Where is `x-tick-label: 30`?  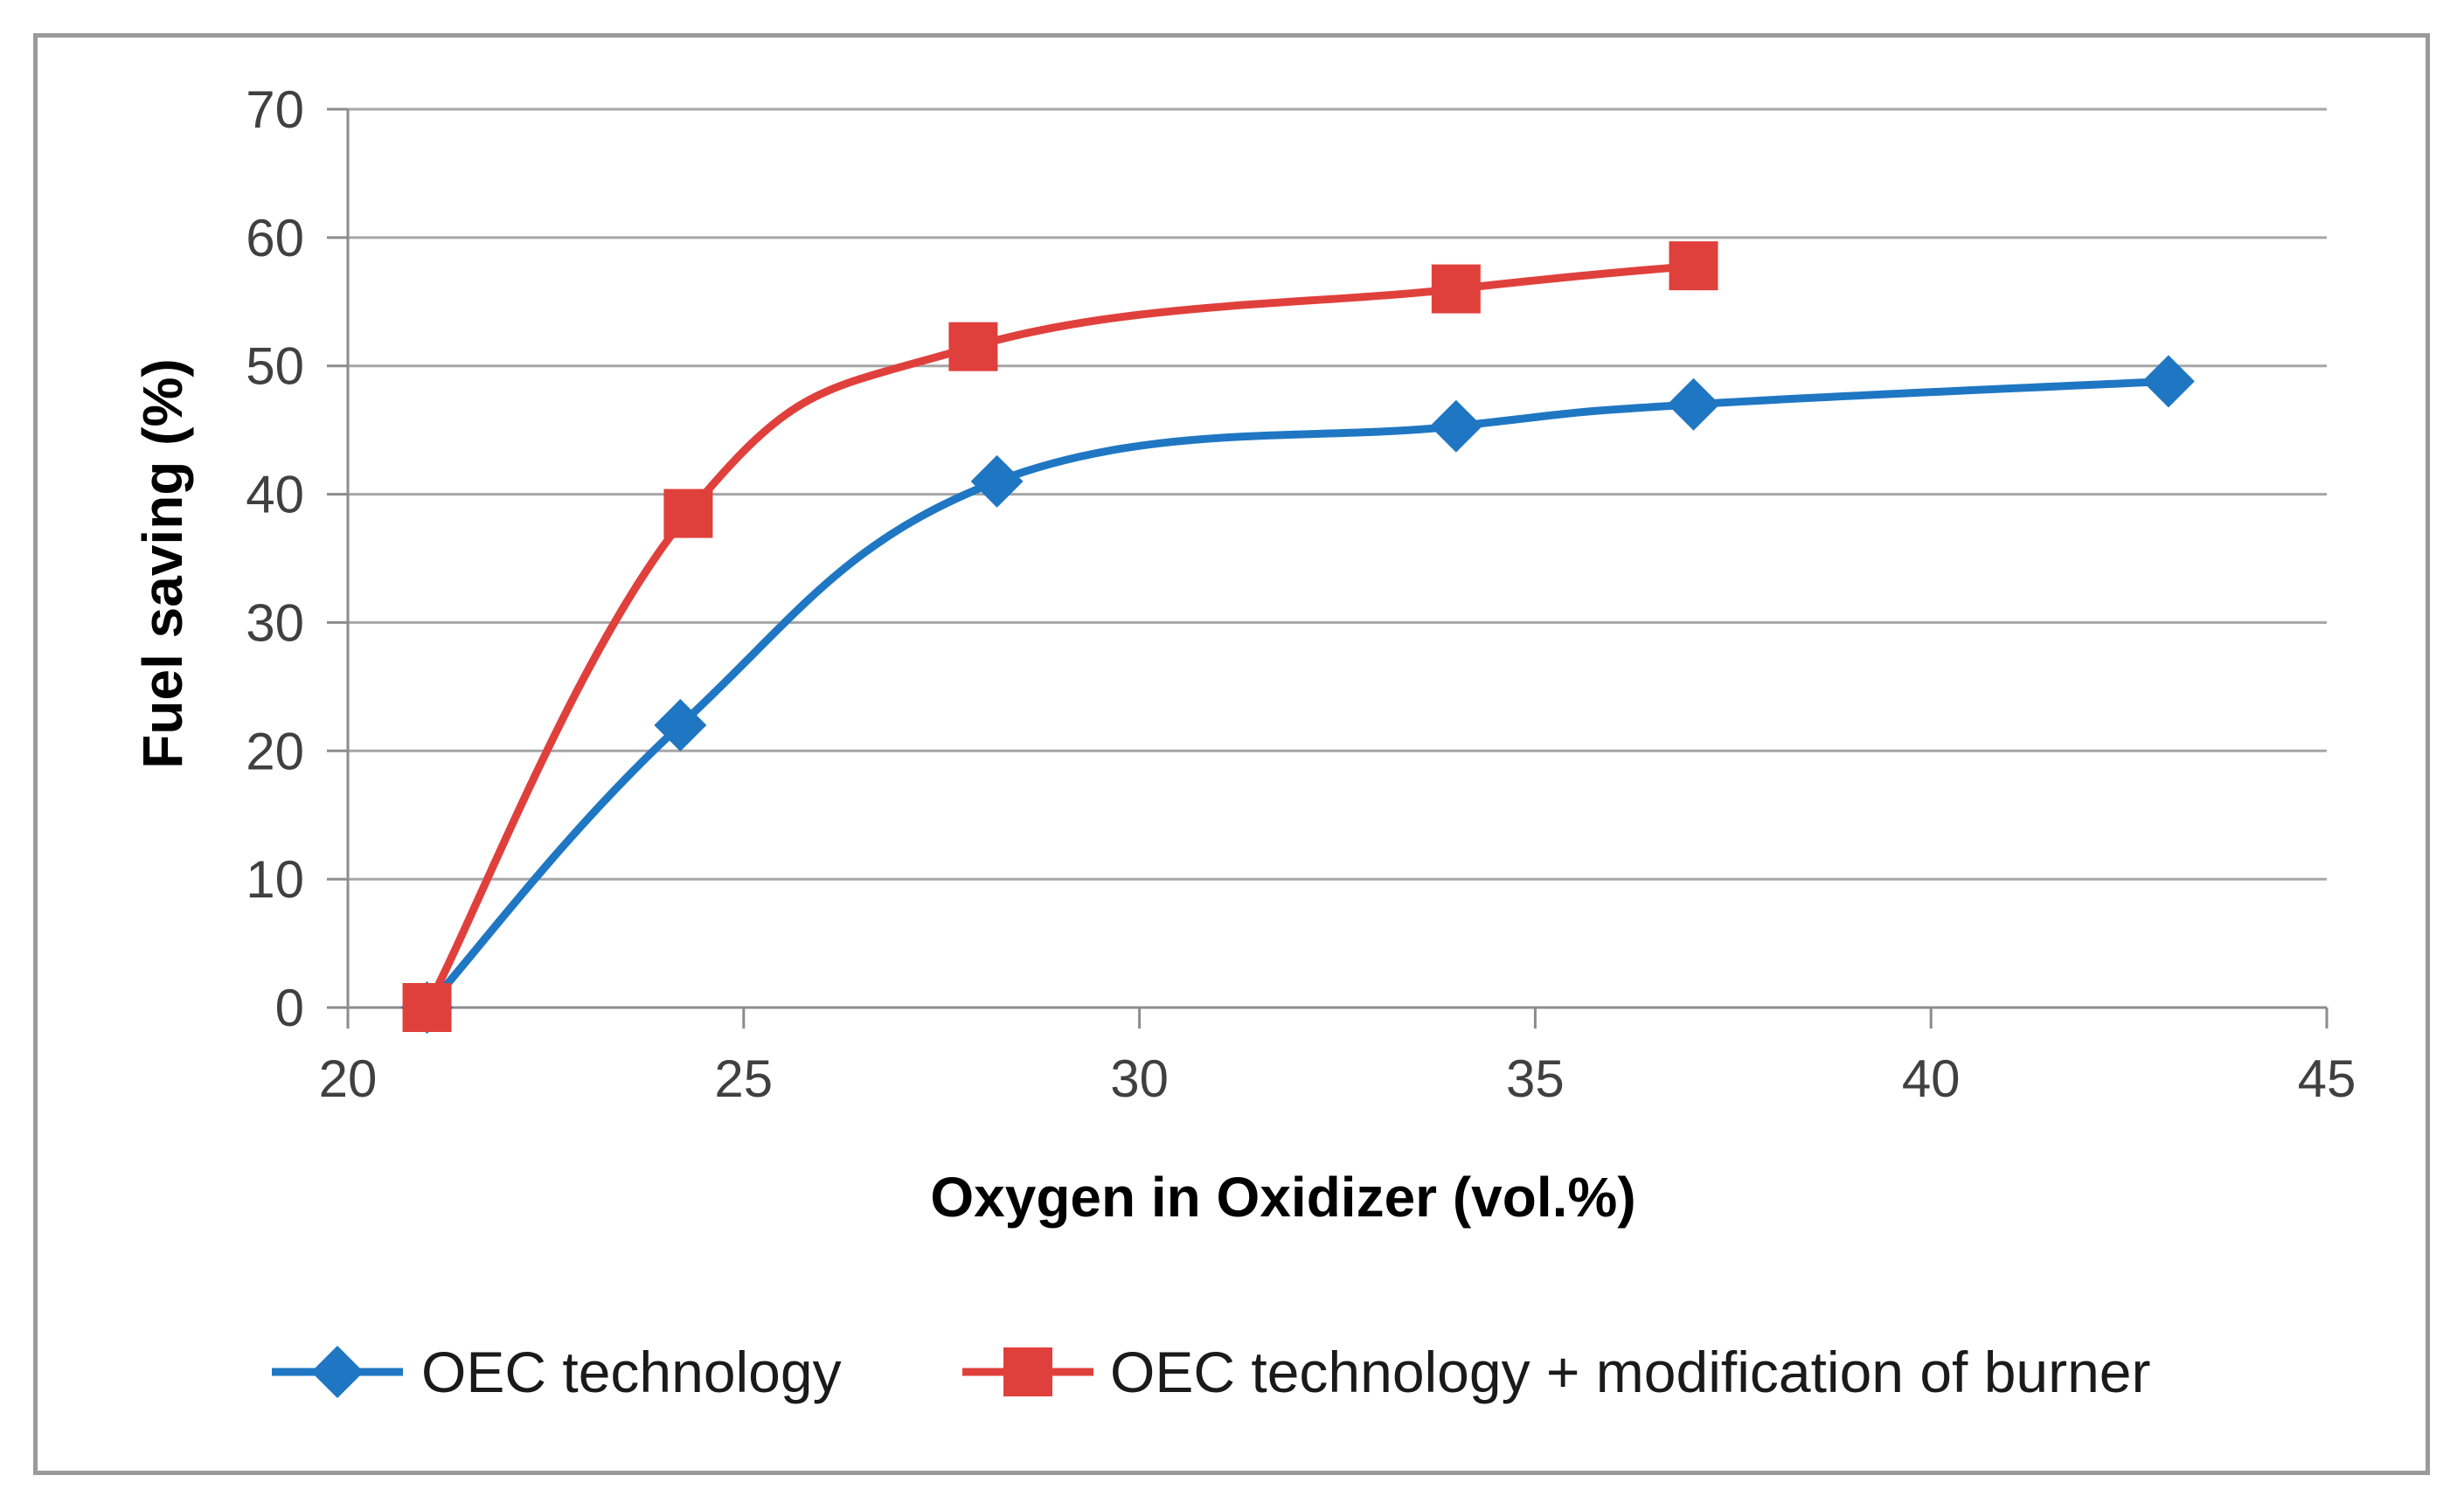
x-tick-label: 30 is located at coordinates (1139, 1078).